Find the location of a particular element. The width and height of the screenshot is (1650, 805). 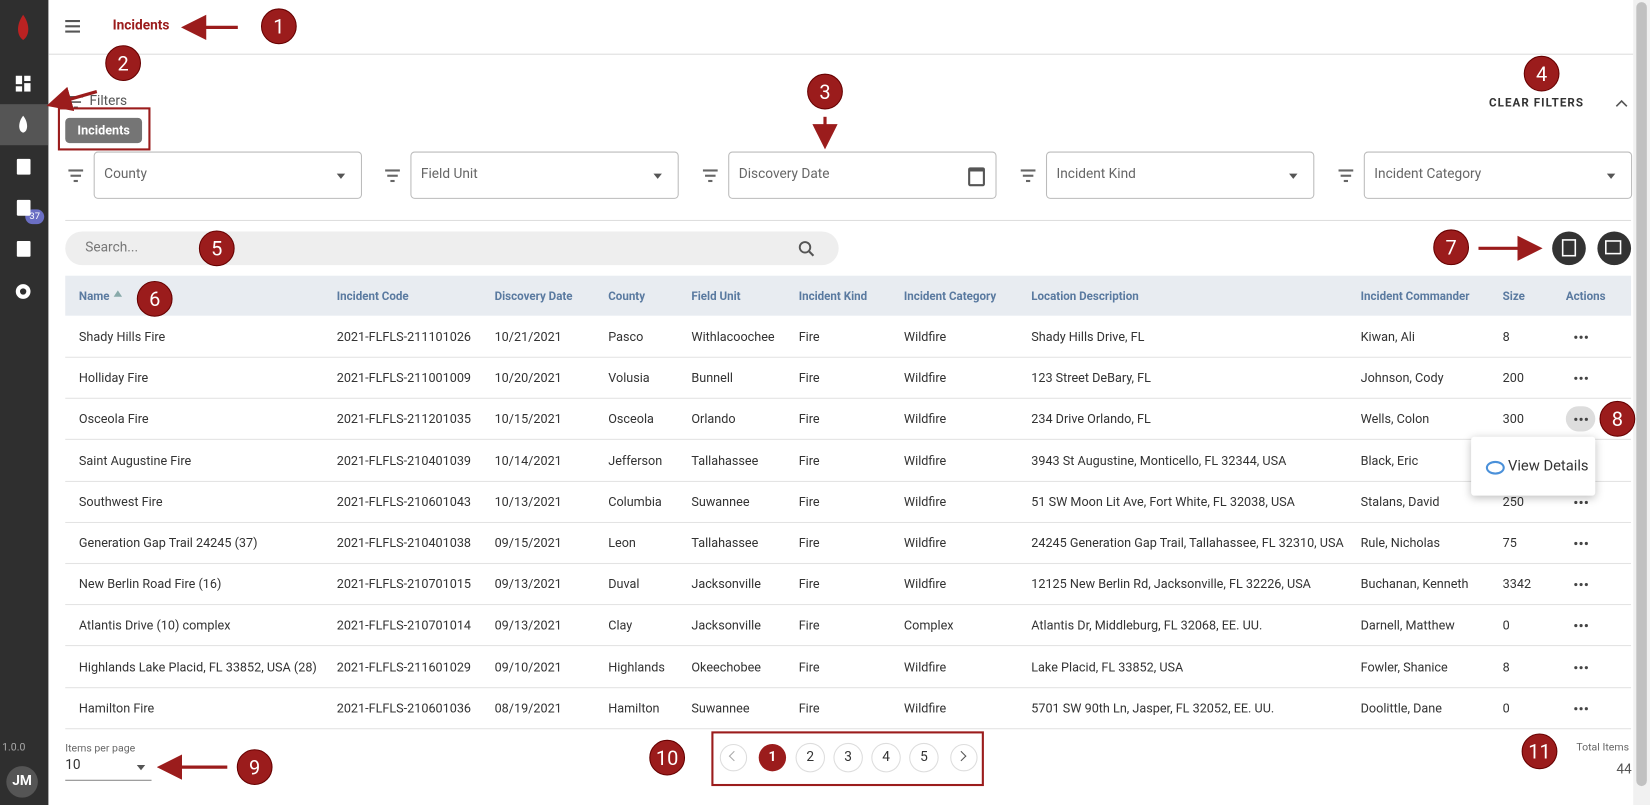

table-cell: 09/10/2021 is located at coordinates (528, 666).